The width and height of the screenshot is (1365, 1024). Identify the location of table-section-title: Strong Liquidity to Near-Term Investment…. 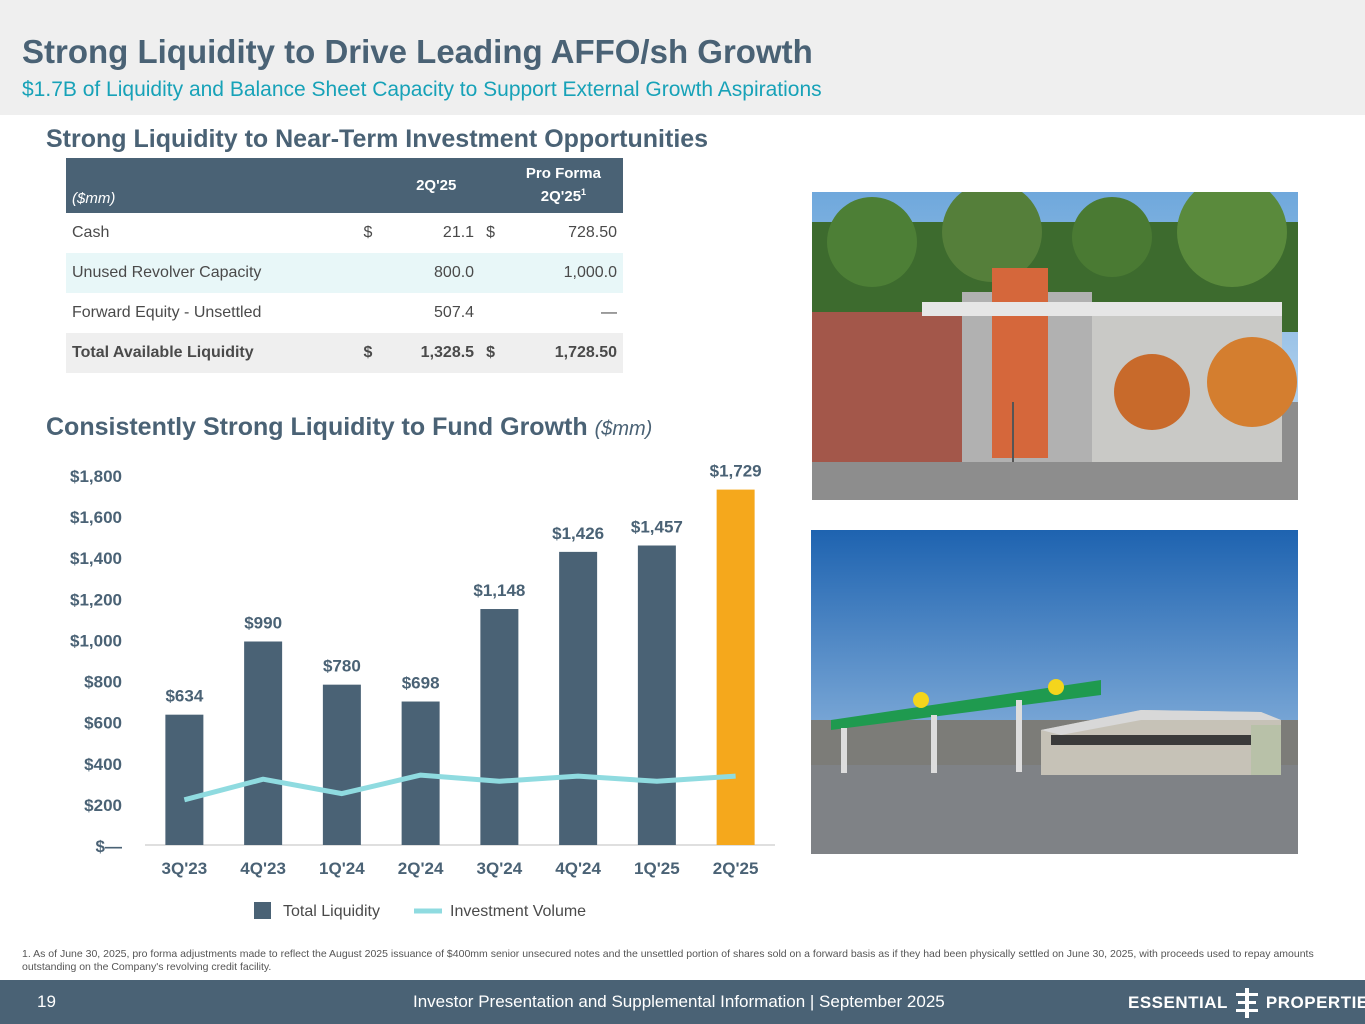
(377, 139).